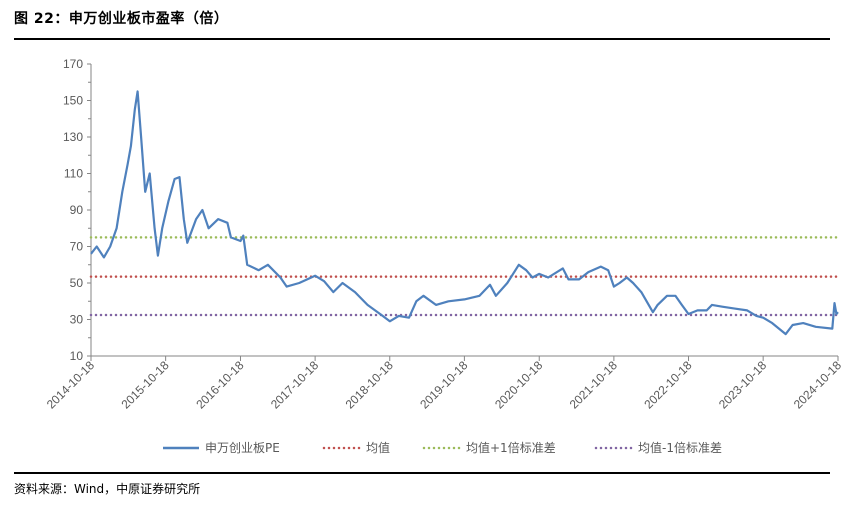 This screenshot has width=844, height=505. Describe the element at coordinates (444, 385) in the screenshot. I see `x-tick-label: 2019-10-18` at that location.